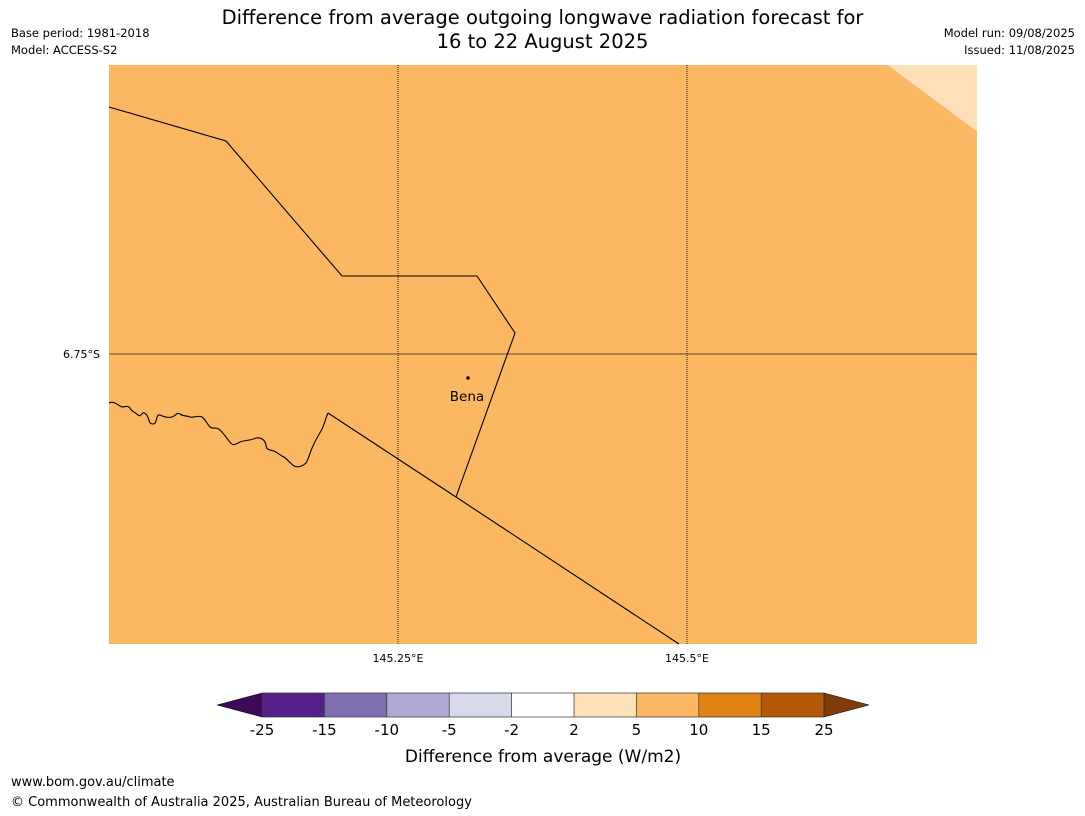 This screenshot has width=1085, height=816. What do you see at coordinates (687, 658) in the screenshot?
I see `lon-label-145-5: 145.5°E` at bounding box center [687, 658].